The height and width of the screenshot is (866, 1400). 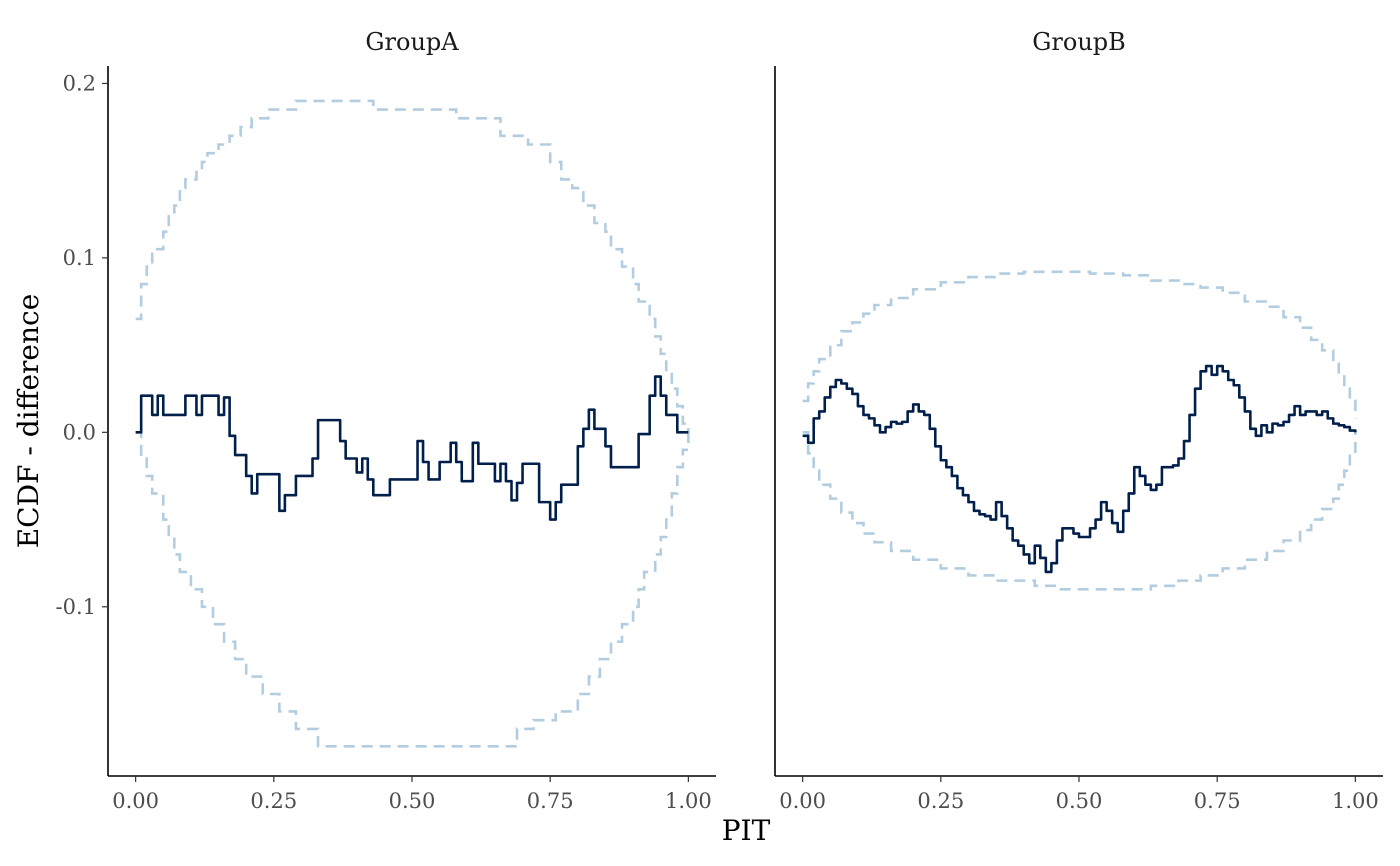 What do you see at coordinates (28, 421) in the screenshot?
I see `y-axis-title: ECDF - difference` at bounding box center [28, 421].